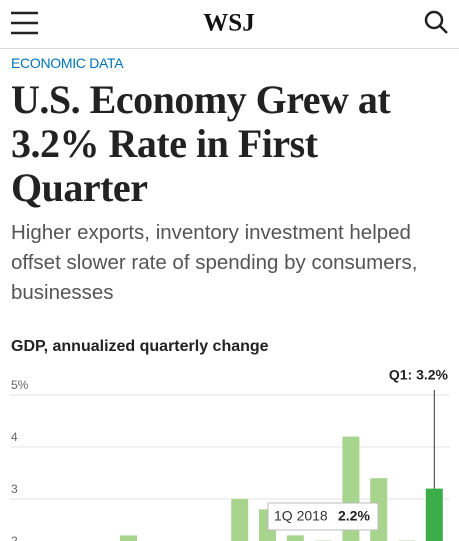  I want to click on y-tick-label: 3, so click(14, 489).